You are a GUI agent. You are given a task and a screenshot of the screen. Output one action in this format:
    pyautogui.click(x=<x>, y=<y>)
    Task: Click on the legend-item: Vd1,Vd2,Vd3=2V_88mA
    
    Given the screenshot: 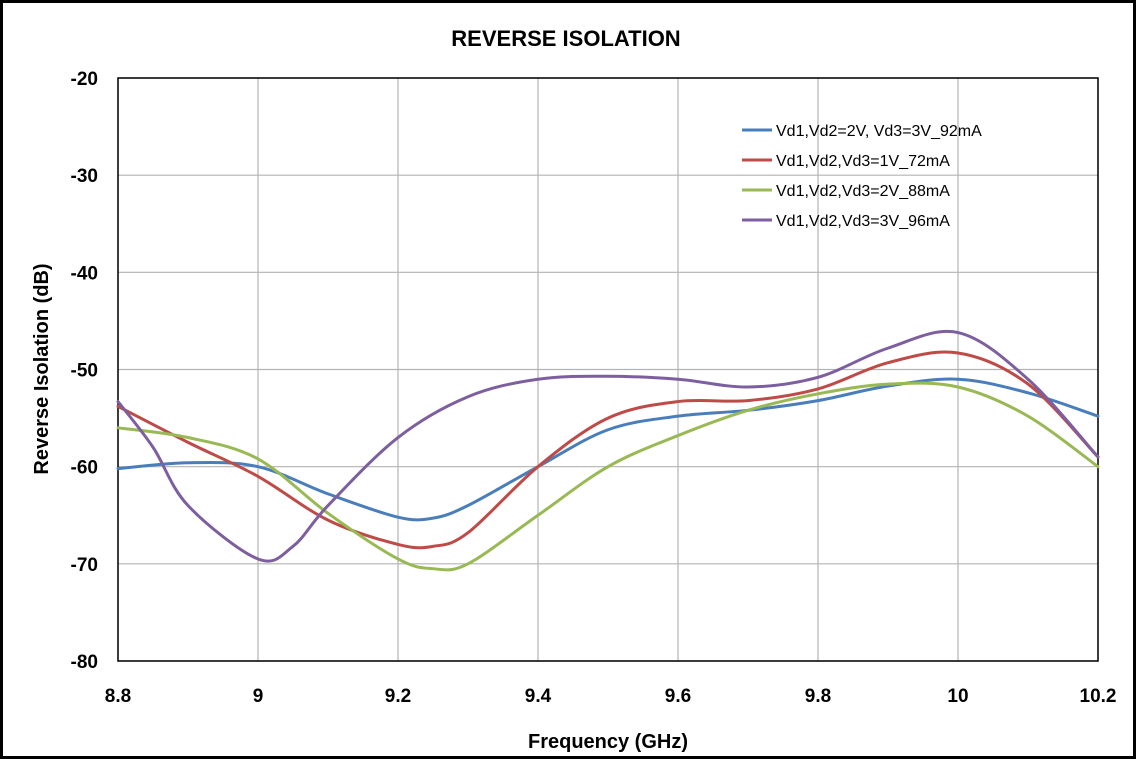 What is the action you would take?
    pyautogui.click(x=846, y=191)
    